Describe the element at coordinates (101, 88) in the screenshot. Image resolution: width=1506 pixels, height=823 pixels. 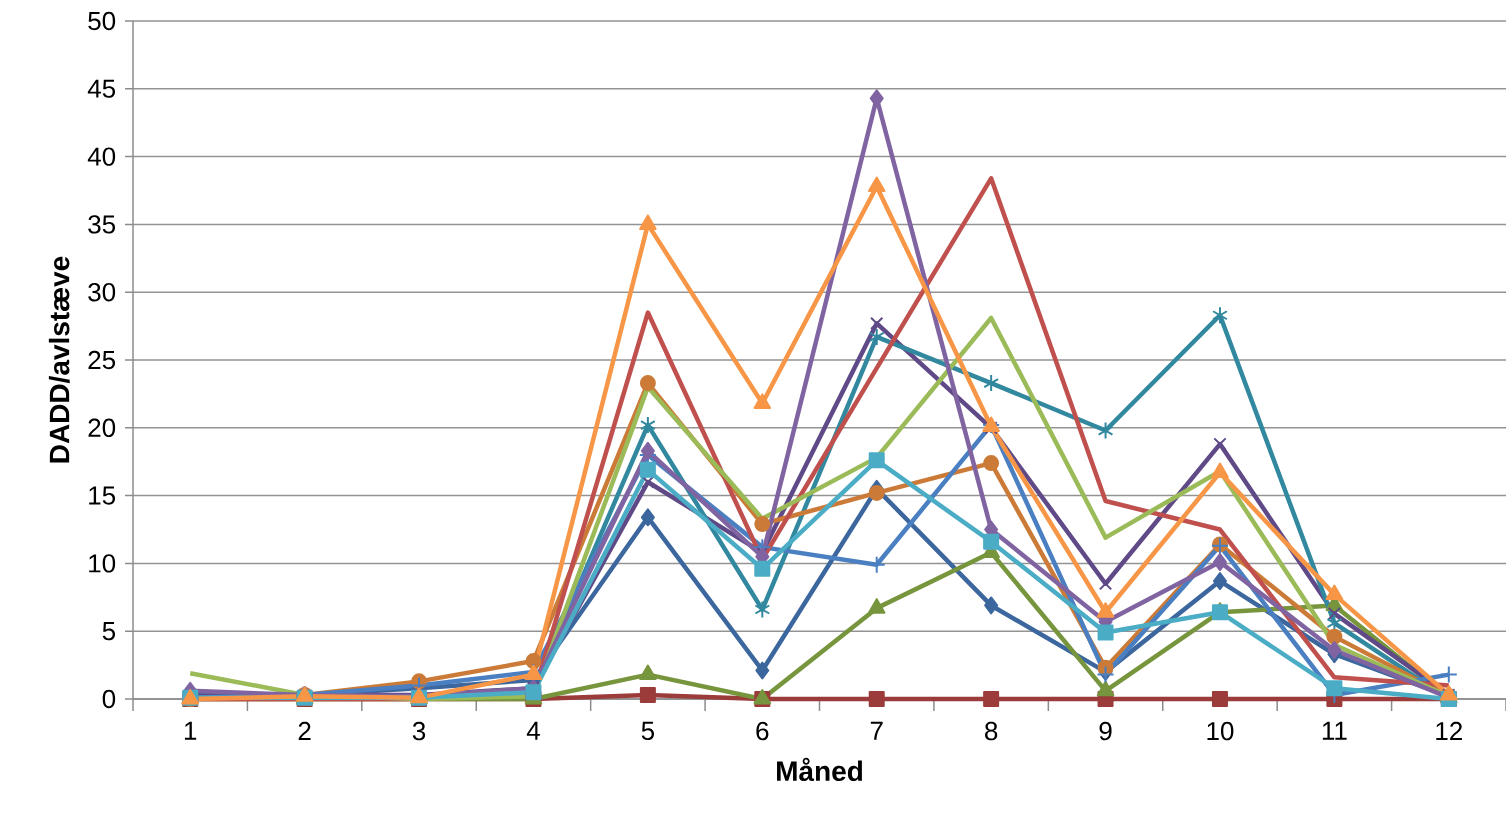
I see `y-tick-label: 45` at that location.